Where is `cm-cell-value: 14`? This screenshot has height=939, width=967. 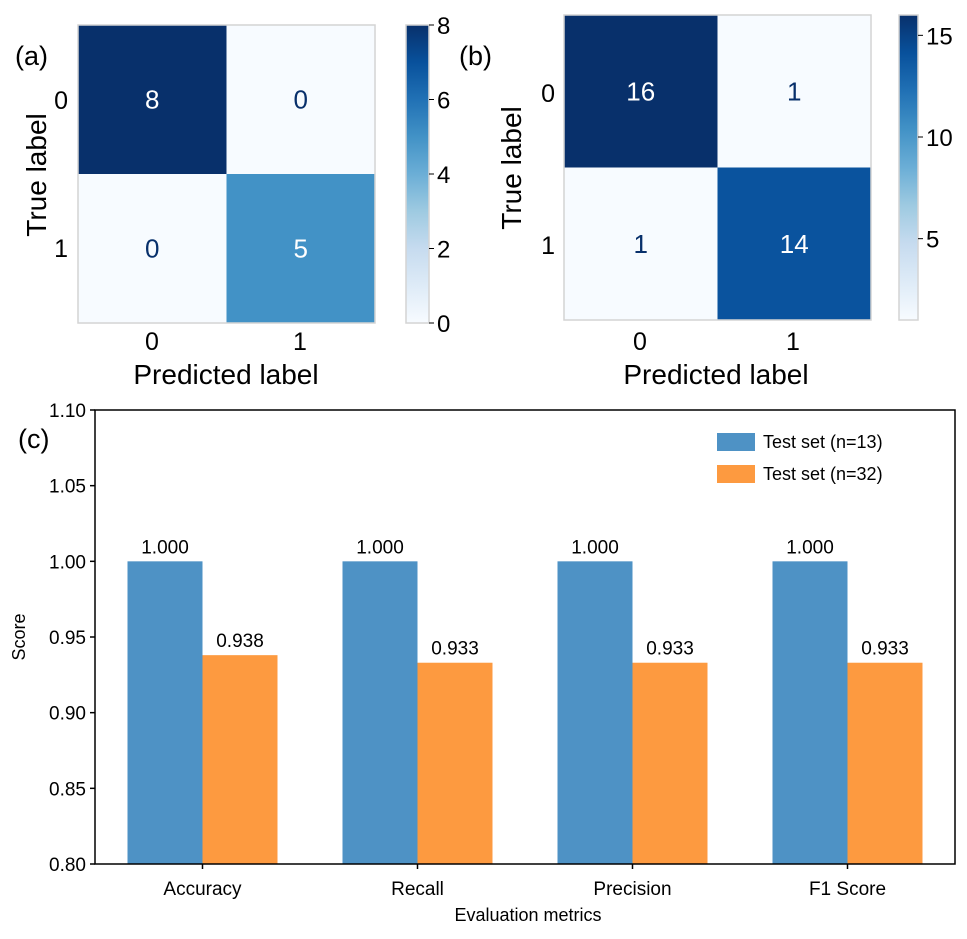
cm-cell-value: 14 is located at coordinates (794, 244).